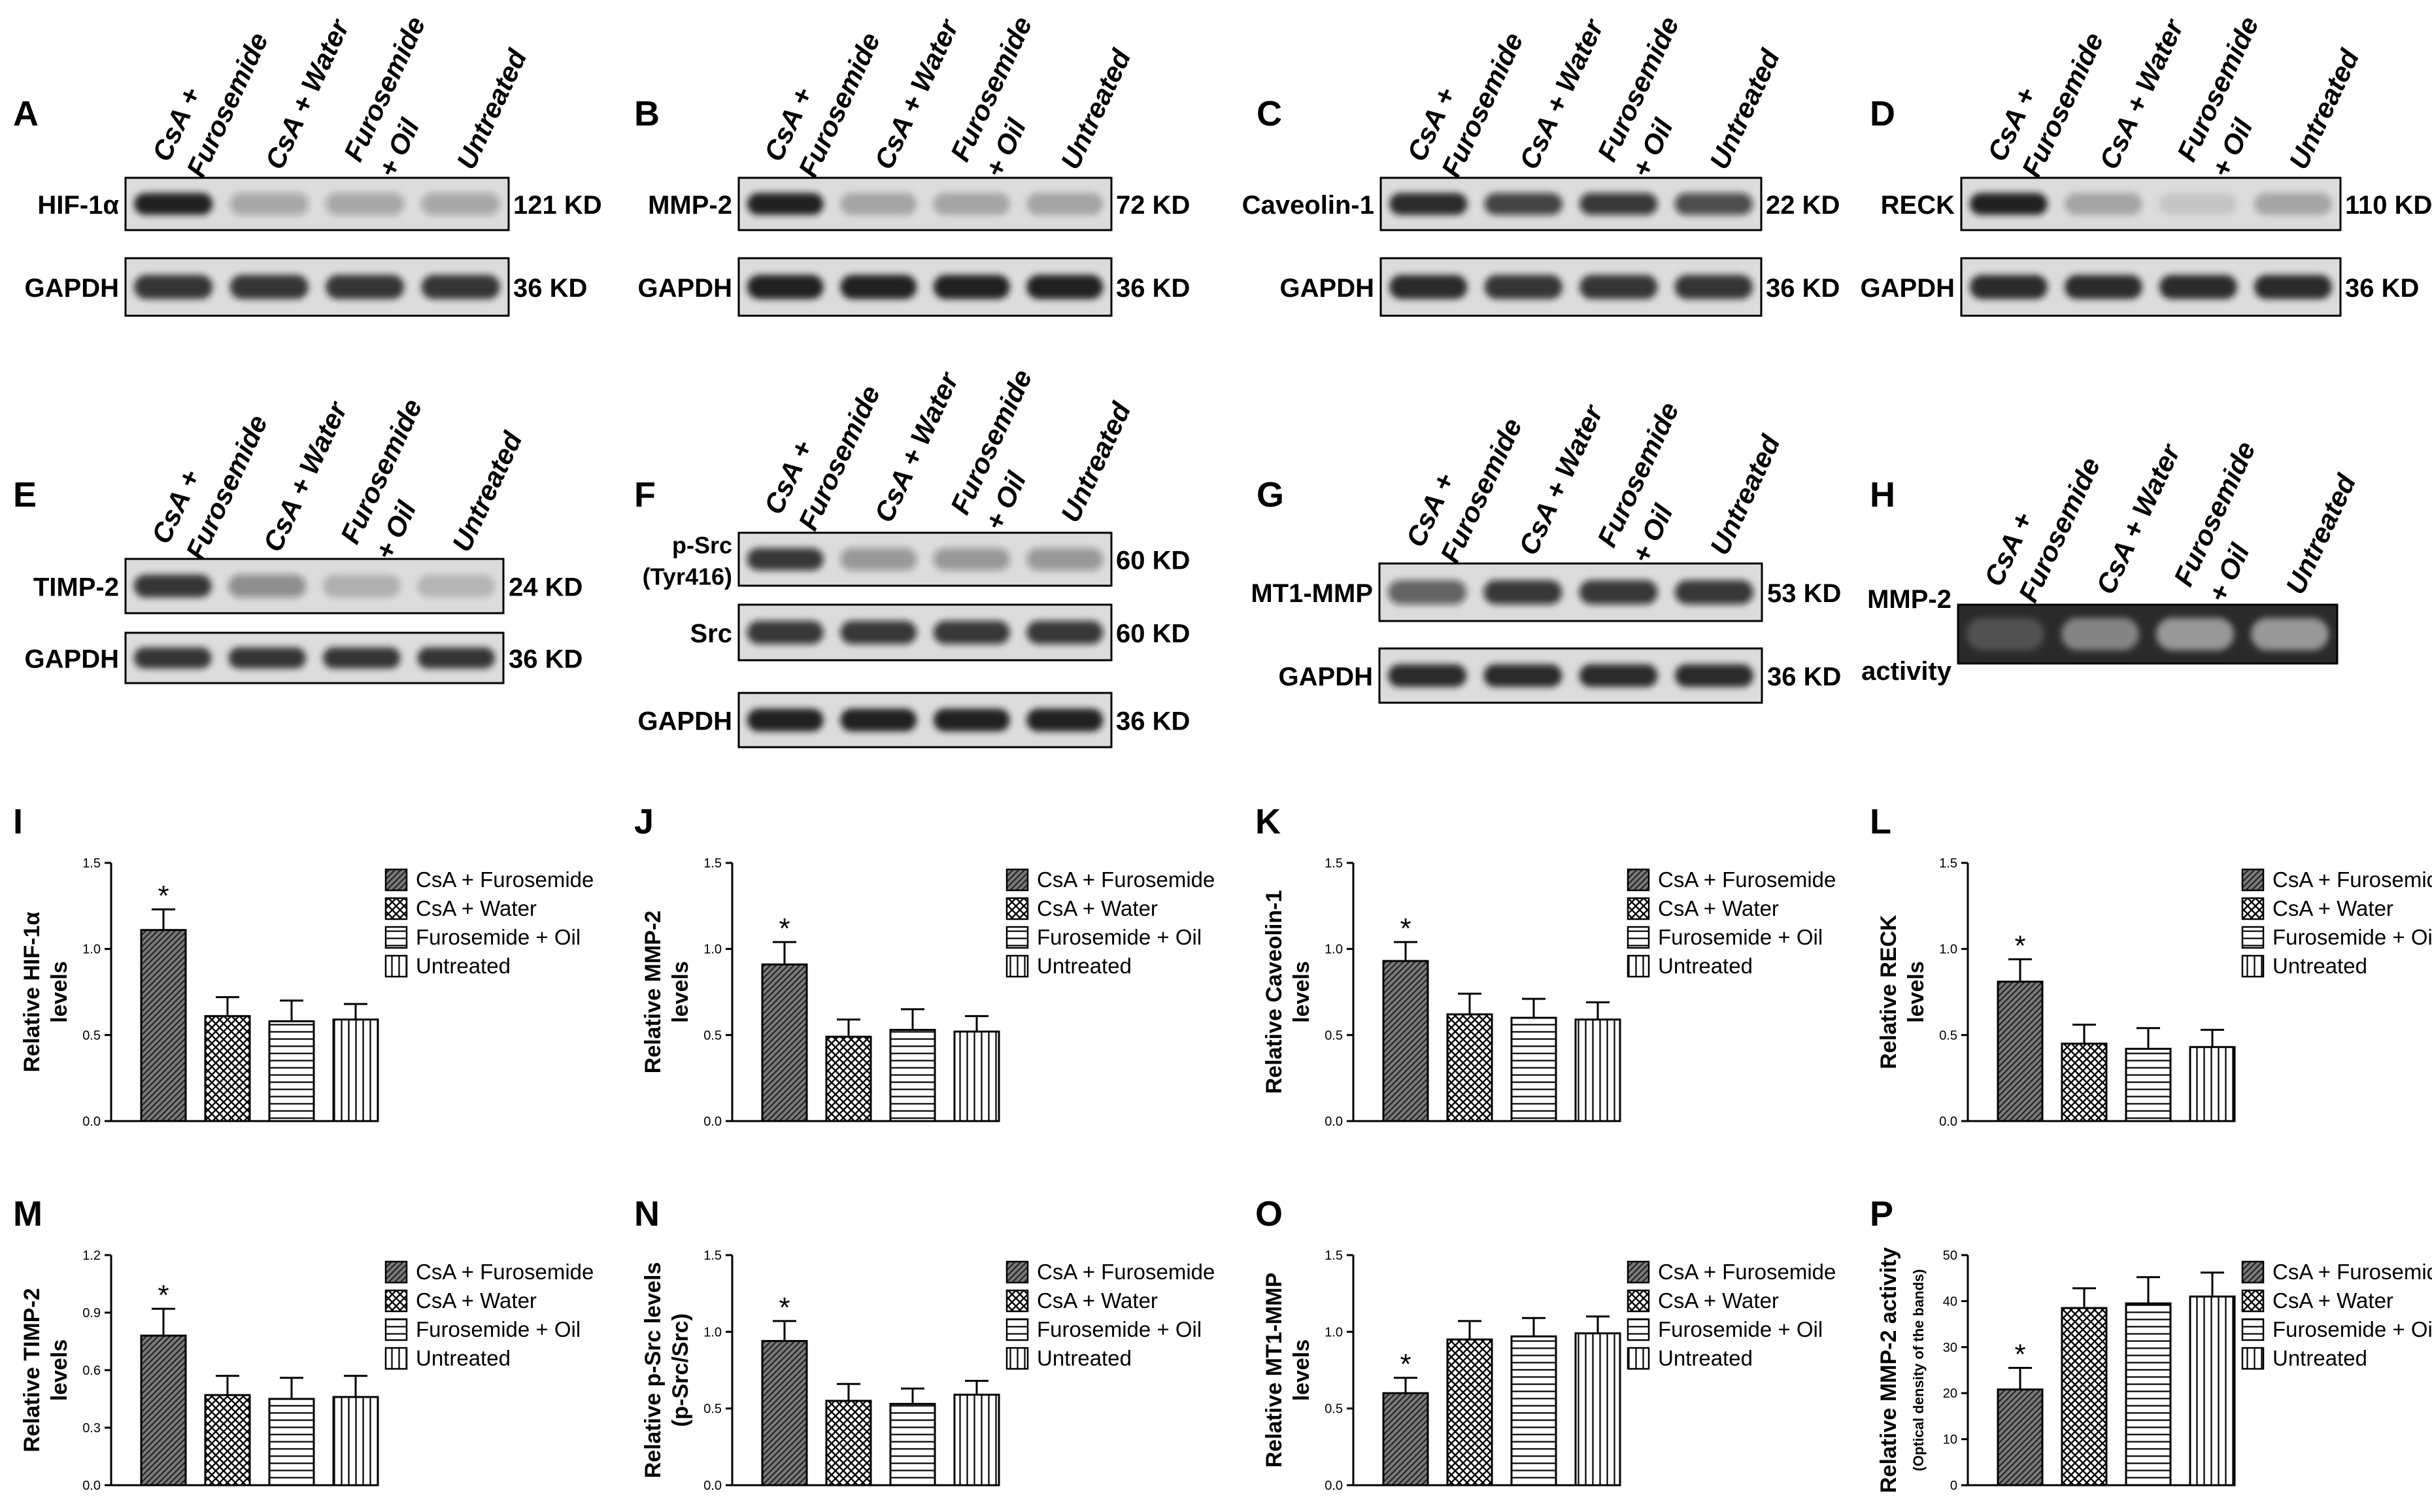 The width and height of the screenshot is (2432, 1512). I want to click on y-axis-label-line: Relative p-Src levels, so click(653, 1370).